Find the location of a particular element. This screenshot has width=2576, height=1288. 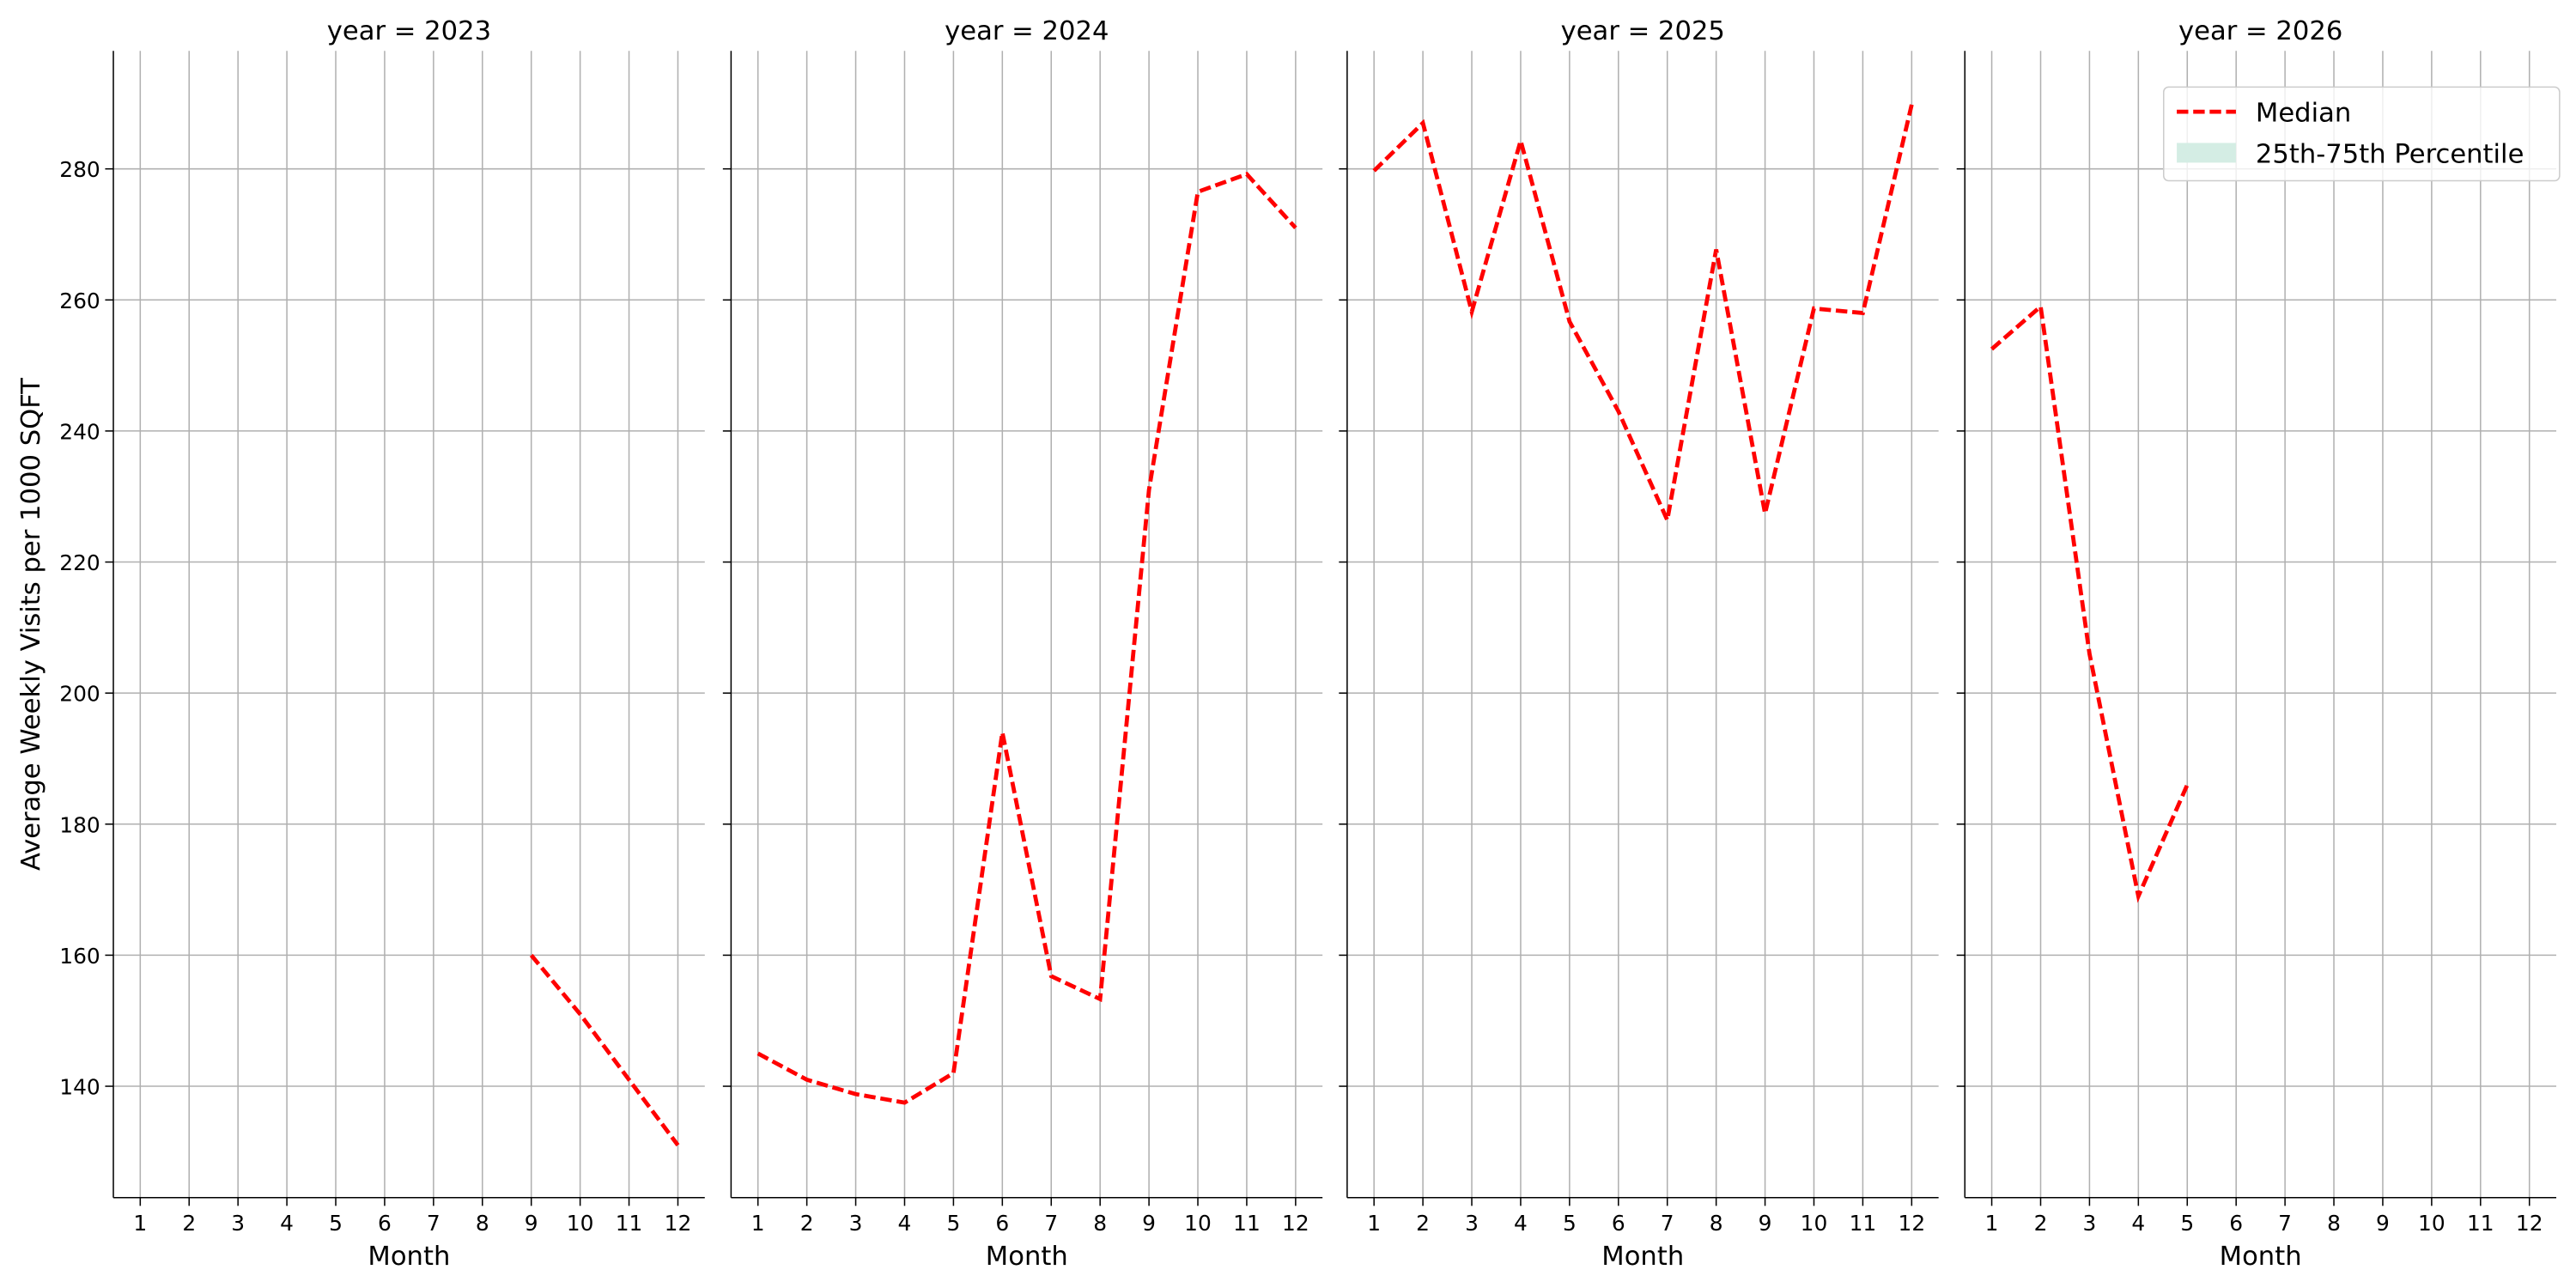

y-tick-label: 140 is located at coordinates (79, 1087).